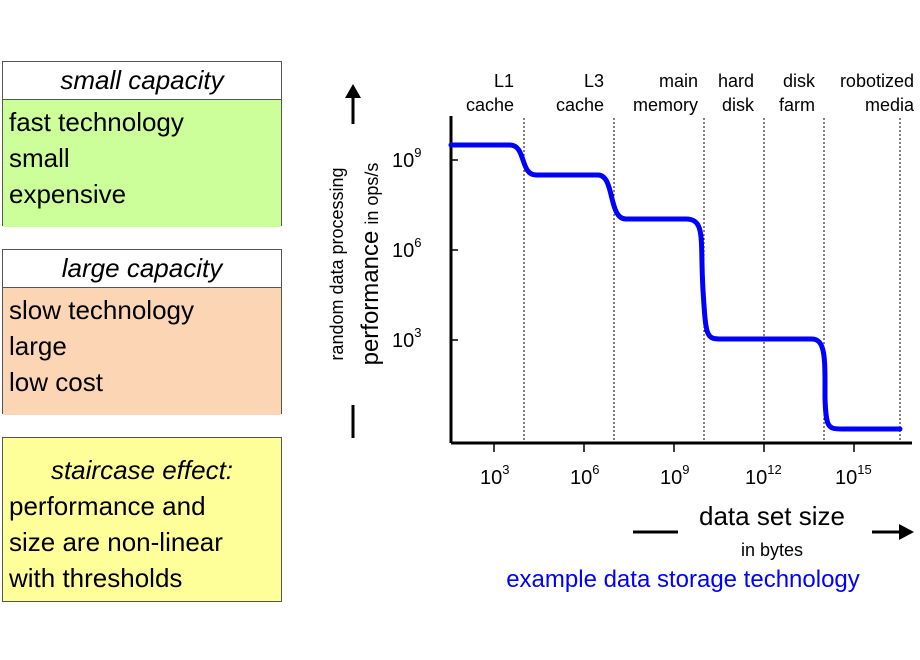  I want to click on x-label-unit: in bytes, so click(772, 550).